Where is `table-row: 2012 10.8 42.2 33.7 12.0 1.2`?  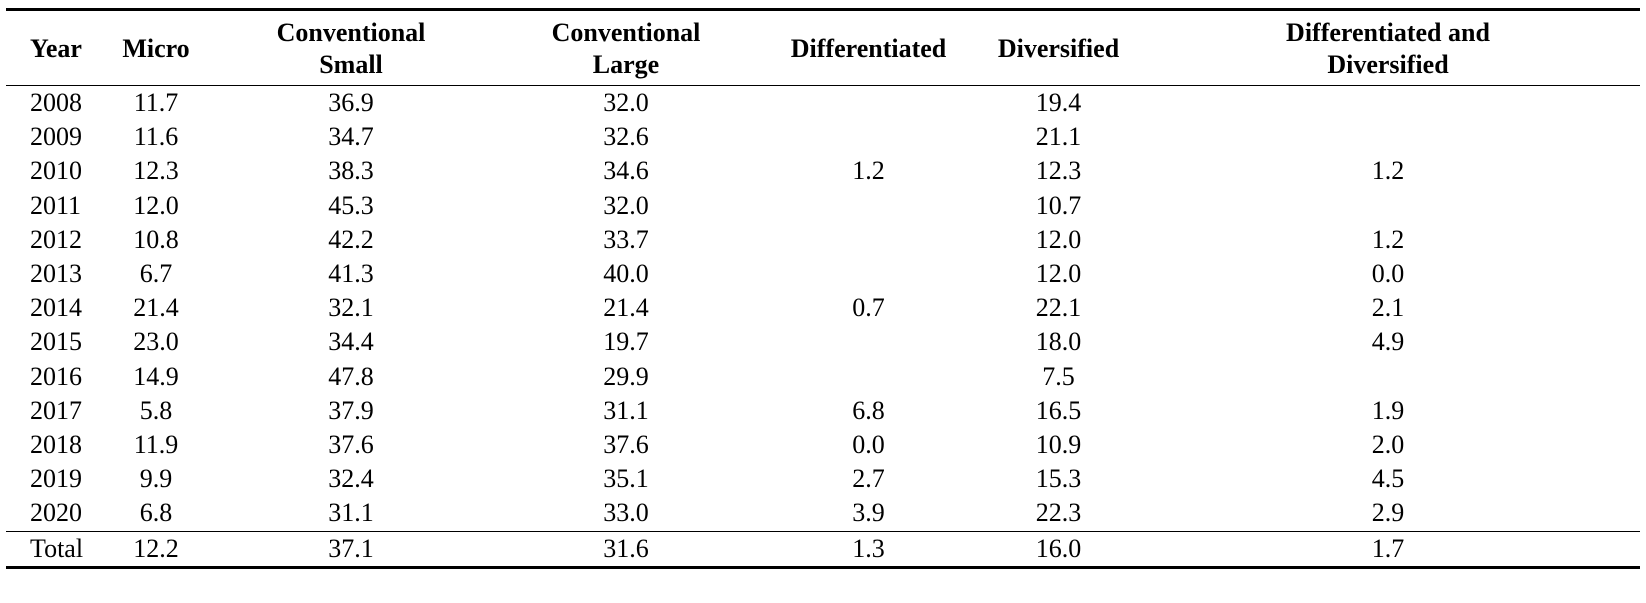 table-row: 2012 10.8 42.2 33.7 12.0 1.2 is located at coordinates (823, 240).